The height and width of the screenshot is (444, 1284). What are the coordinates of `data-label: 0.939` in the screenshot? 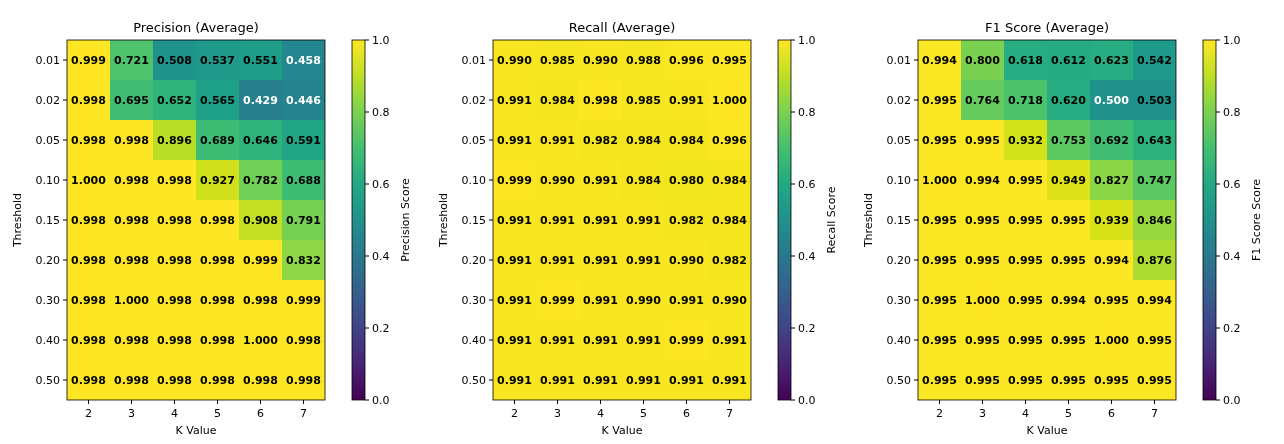 It's located at (1111, 220).